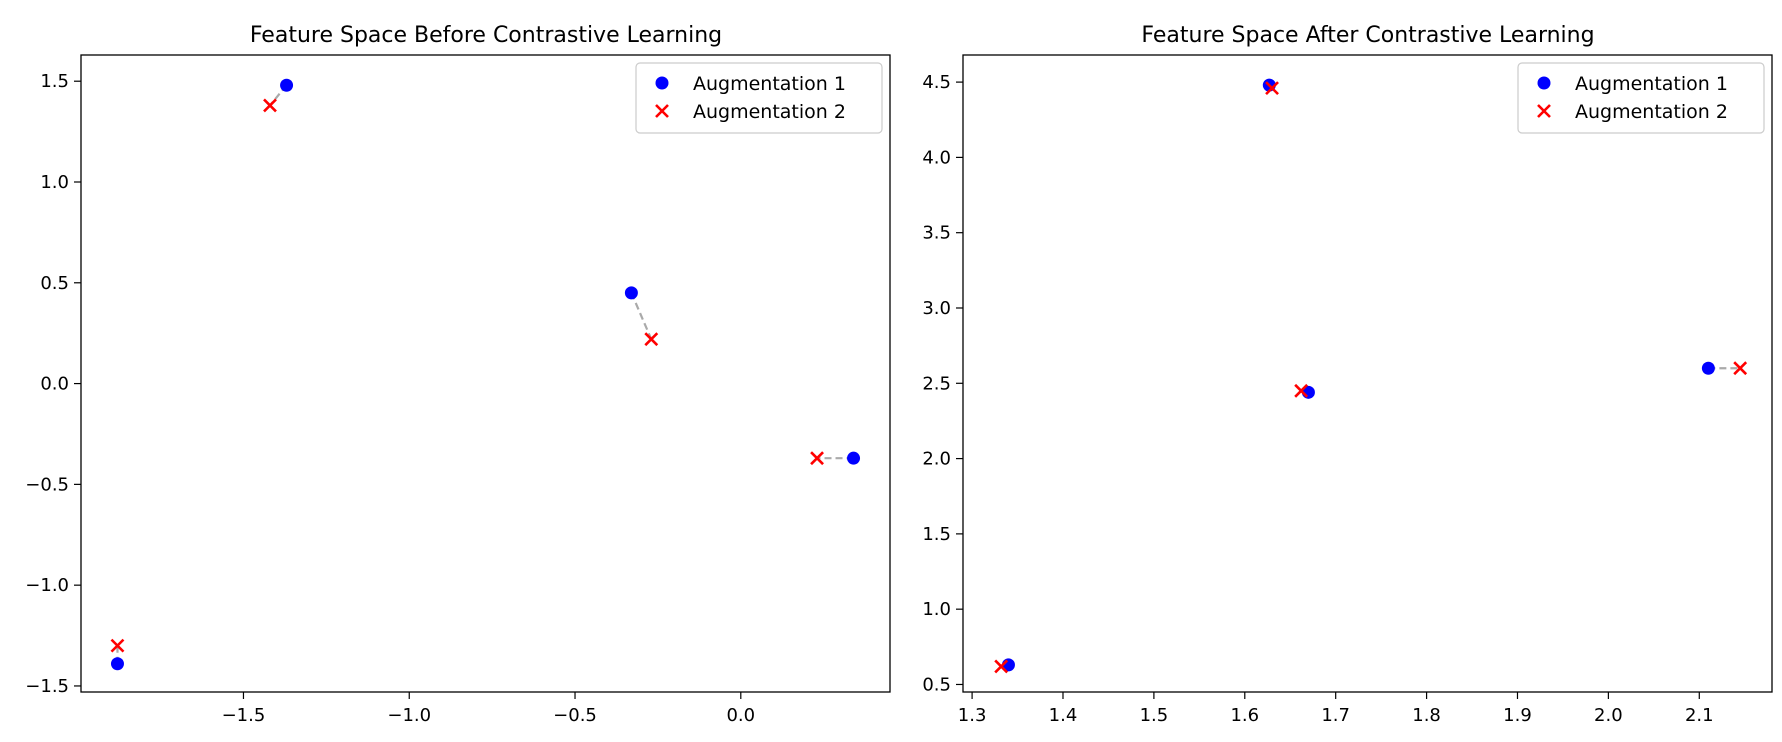 Image resolution: width=1782 pixels, height=742 pixels. I want to click on y-tick-label: 4.0, so click(936, 157).